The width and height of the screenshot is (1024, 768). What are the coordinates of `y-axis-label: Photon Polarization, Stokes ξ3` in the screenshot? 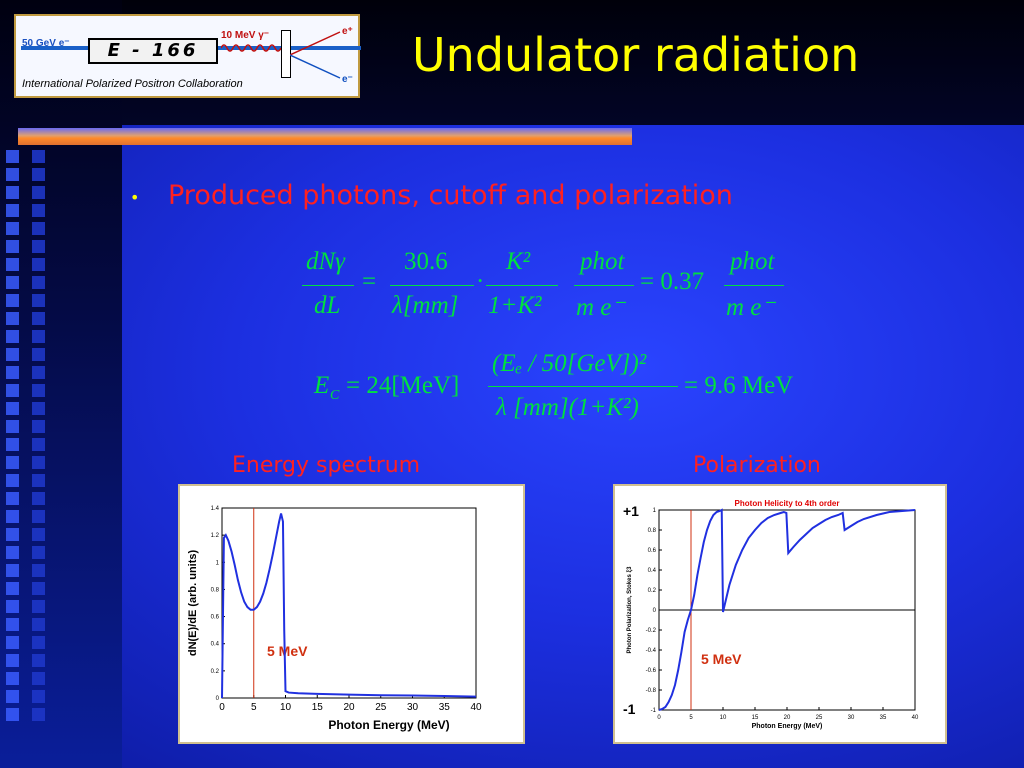 It's located at (630, 610).